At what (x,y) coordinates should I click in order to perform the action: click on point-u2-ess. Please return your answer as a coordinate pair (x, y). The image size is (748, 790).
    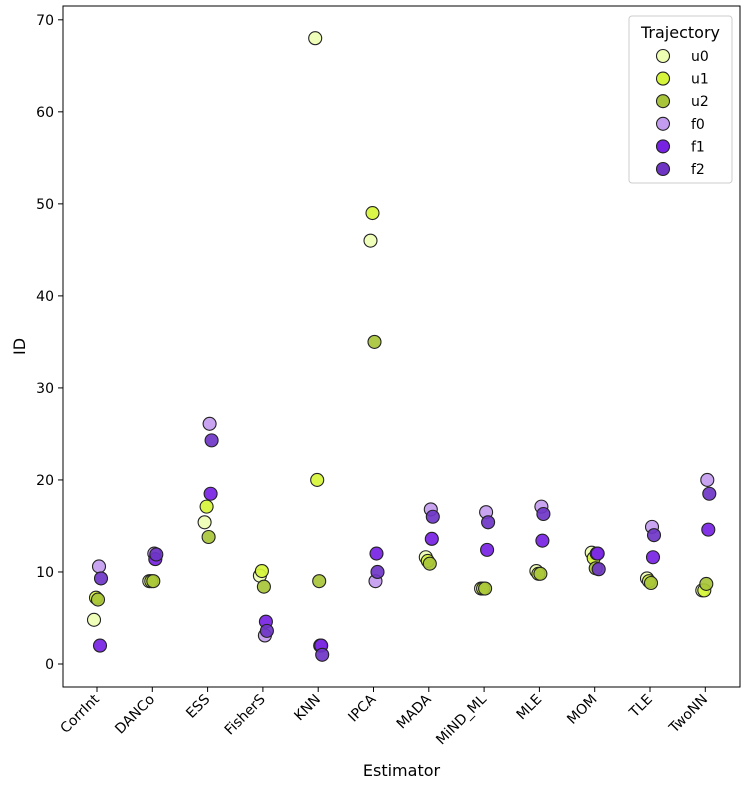
    Looking at the image, I should click on (208, 537).